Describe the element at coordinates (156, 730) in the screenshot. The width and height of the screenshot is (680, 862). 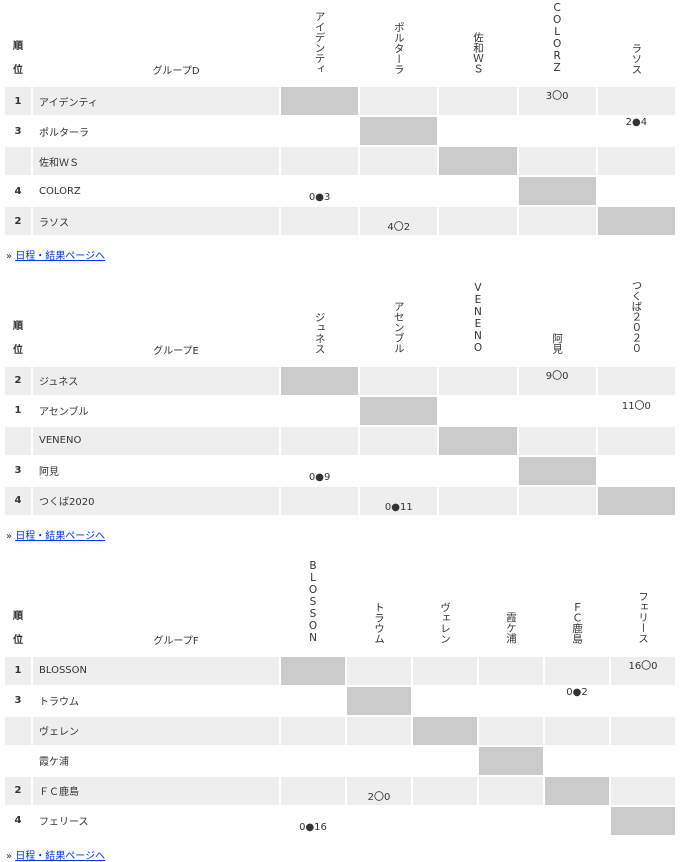
I see `team-name: ヴェレン` at that location.